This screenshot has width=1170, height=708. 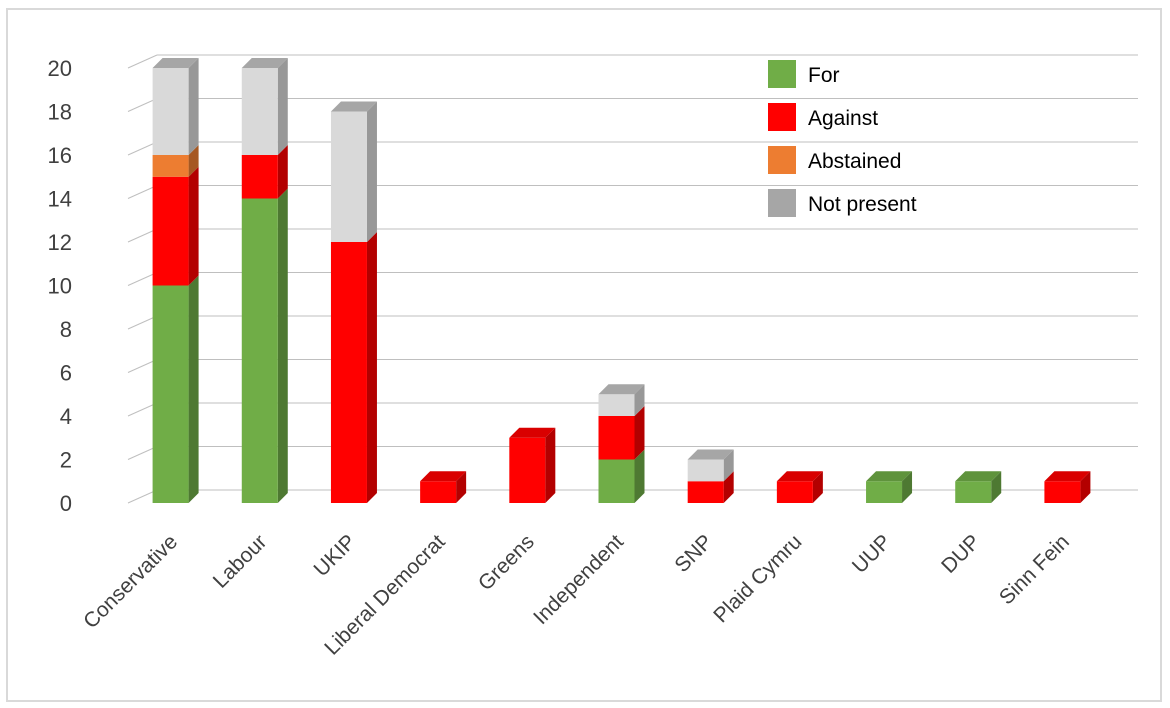 I want to click on legend-item: Not present, so click(x=842, y=203).